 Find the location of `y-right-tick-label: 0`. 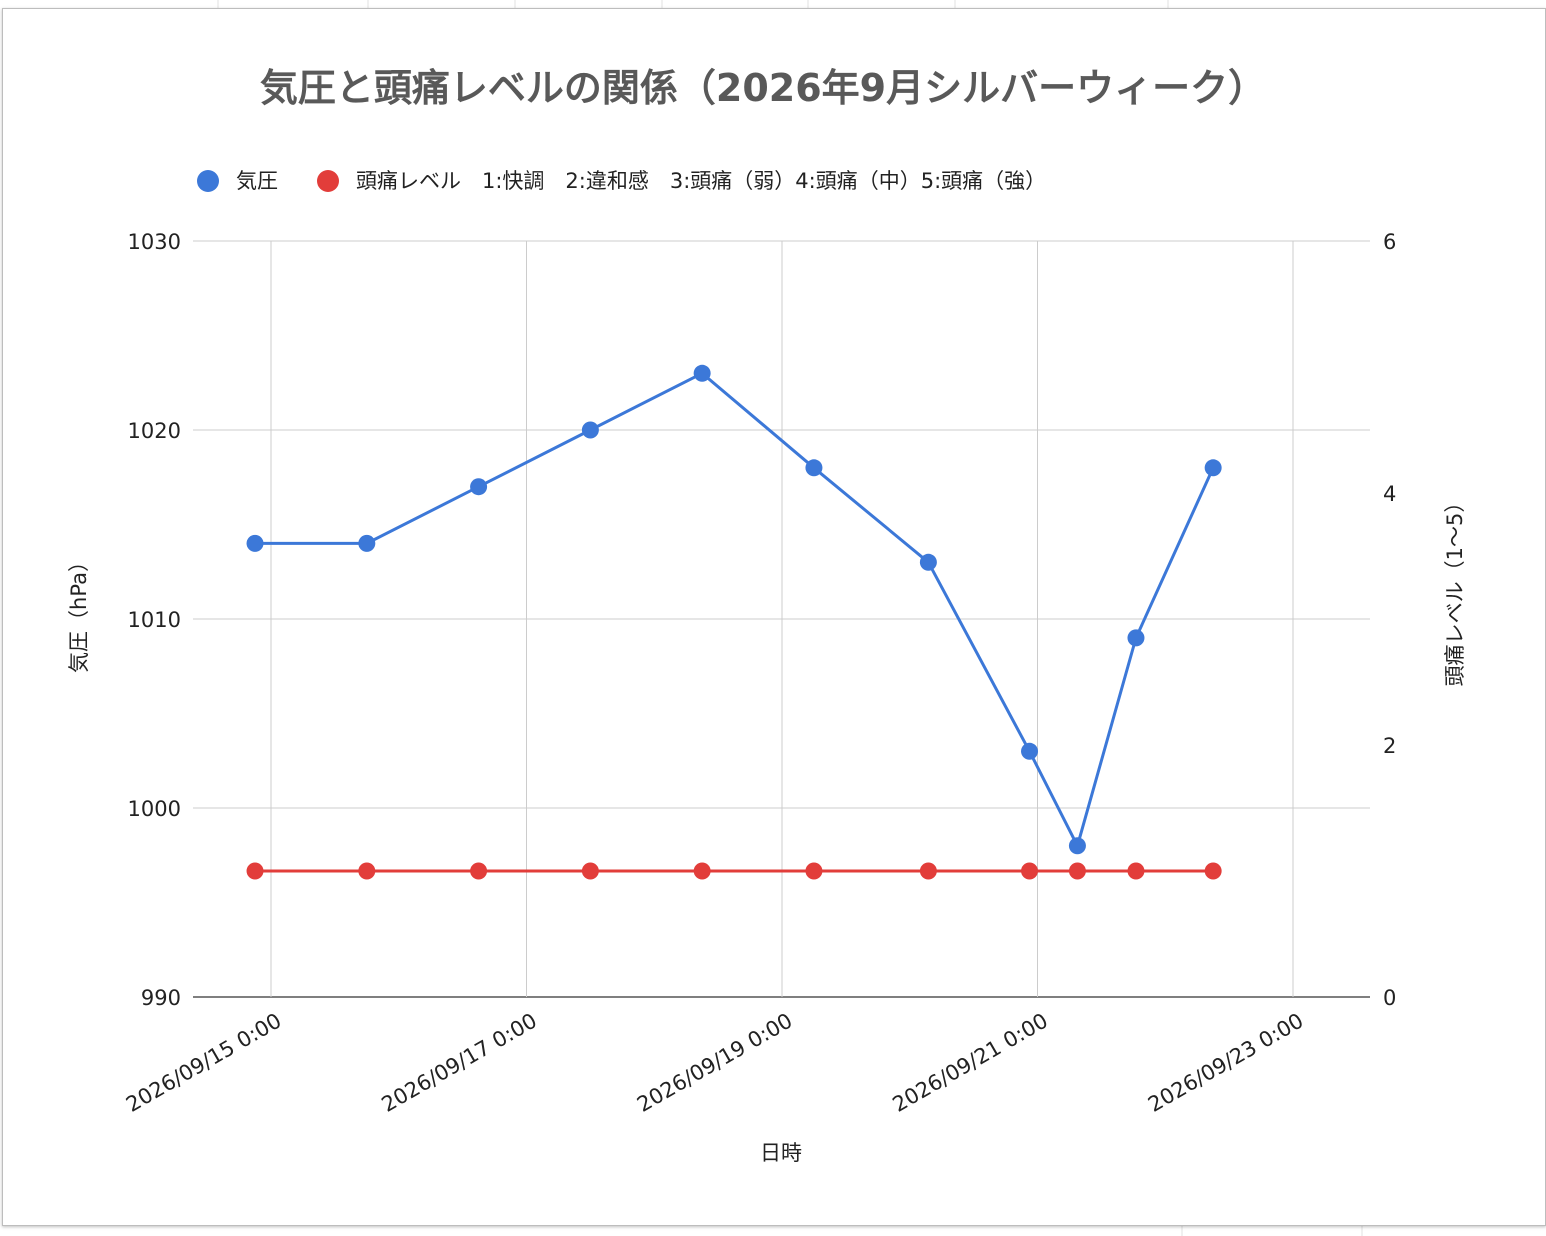

y-right-tick-label: 0 is located at coordinates (1389, 998).